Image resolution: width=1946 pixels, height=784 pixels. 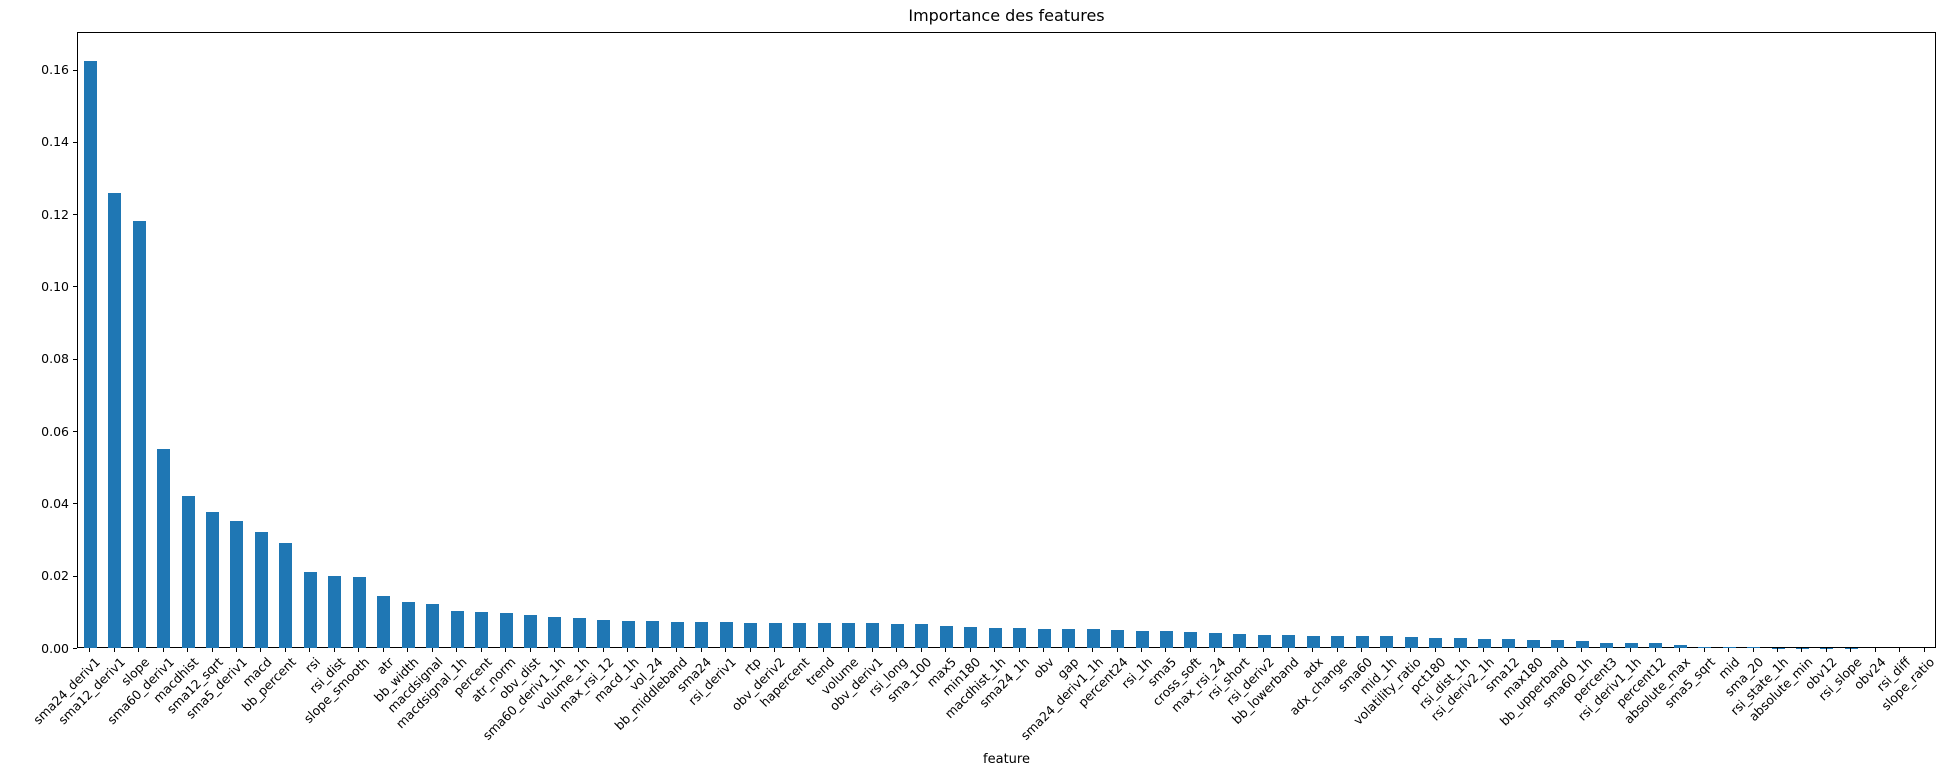 What do you see at coordinates (1631, 645) in the screenshot?
I see `bar-rsi_deriv1_1h` at bounding box center [1631, 645].